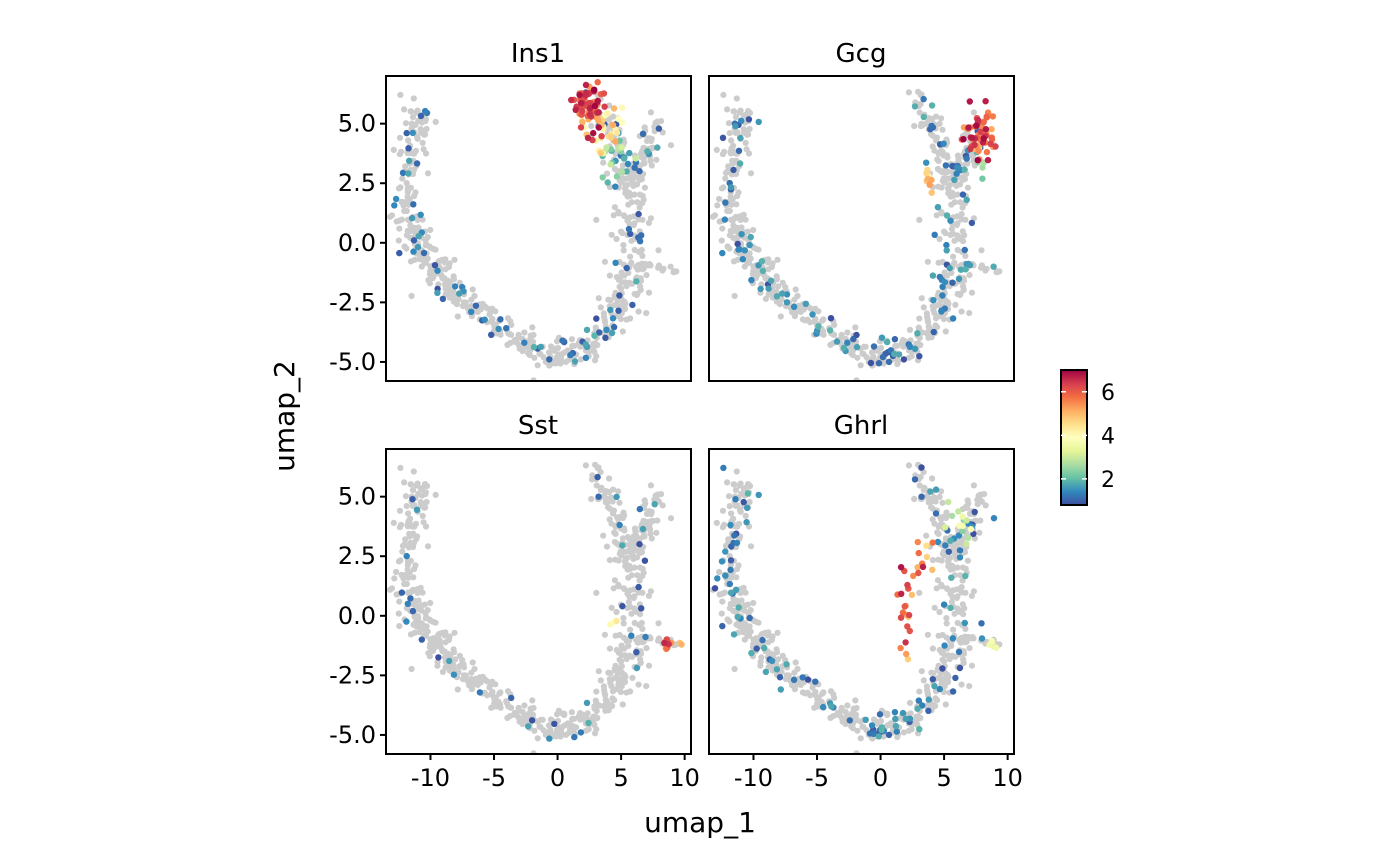 This screenshot has height=866, width=1400. Describe the element at coordinates (943, 778) in the screenshot. I see `x-tick-label: 5` at that location.